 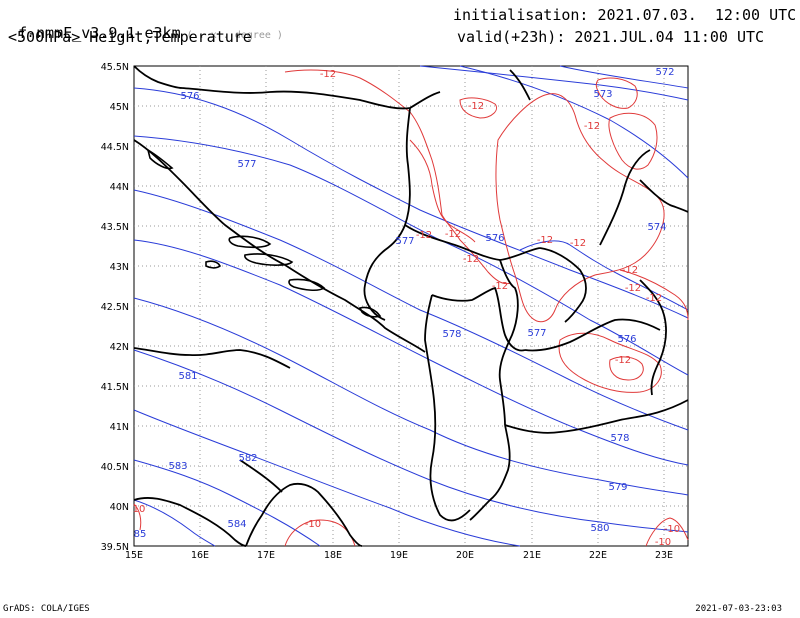 What do you see at coordinates (115, 467) in the screenshot?
I see `lat-label: 40.5N` at bounding box center [115, 467].